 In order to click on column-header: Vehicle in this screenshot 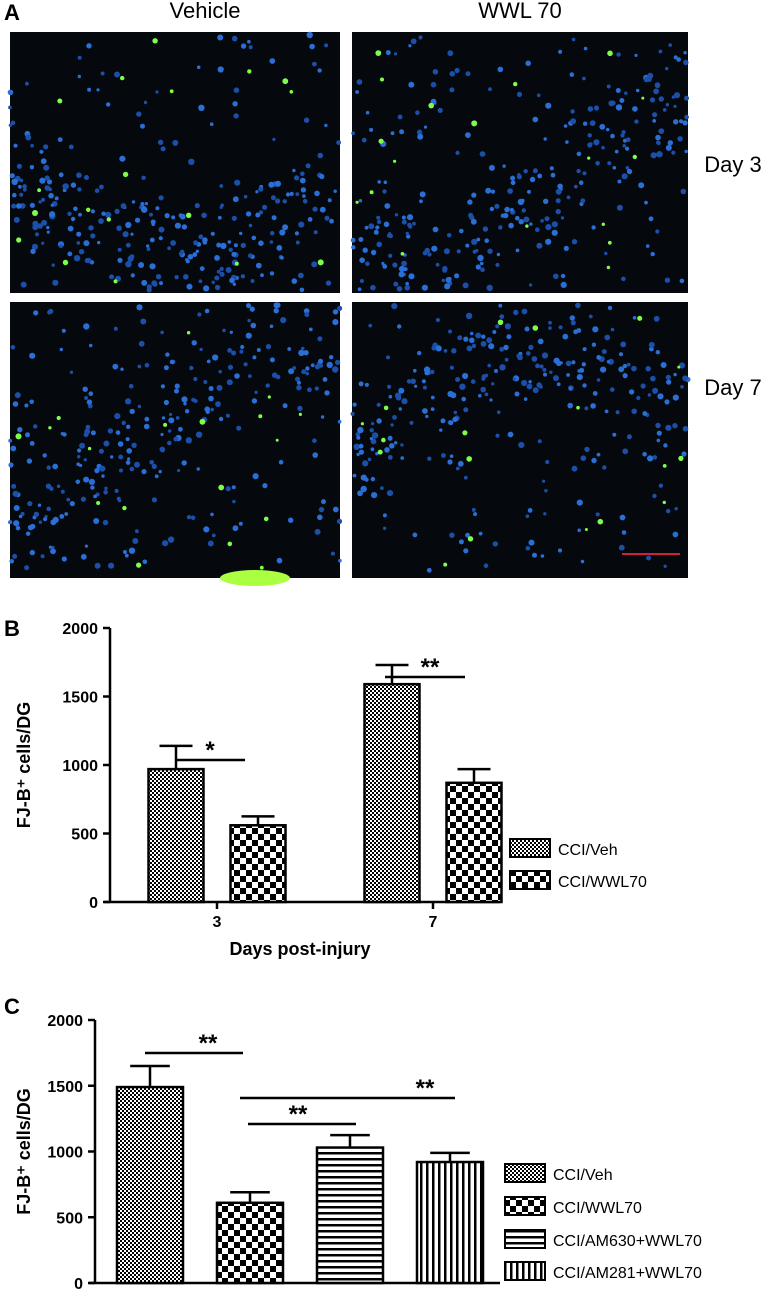, I will do `click(205, 11)`.